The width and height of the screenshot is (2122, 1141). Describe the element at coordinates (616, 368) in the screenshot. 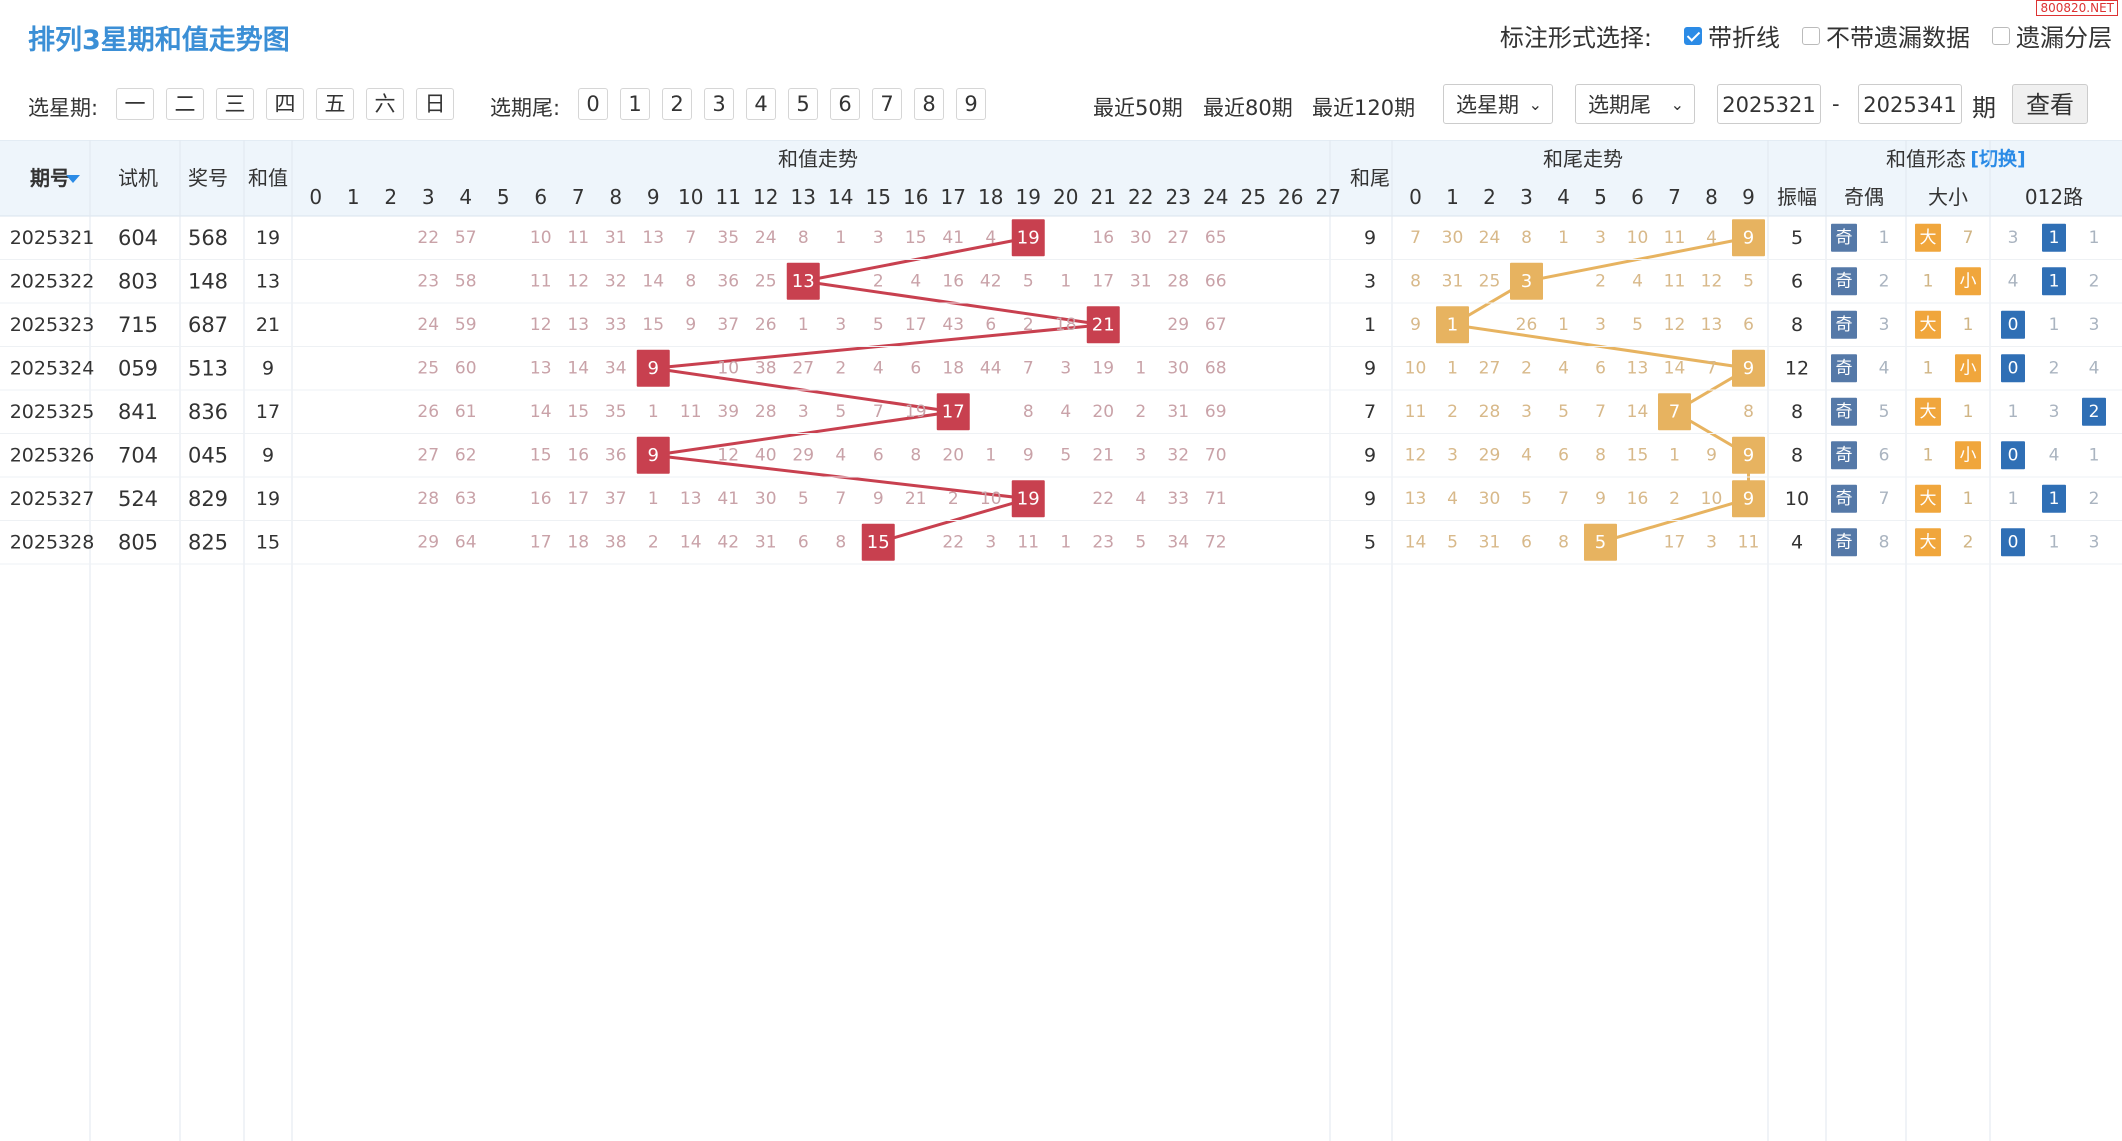

I see `sum-miss-value: 34` at that location.